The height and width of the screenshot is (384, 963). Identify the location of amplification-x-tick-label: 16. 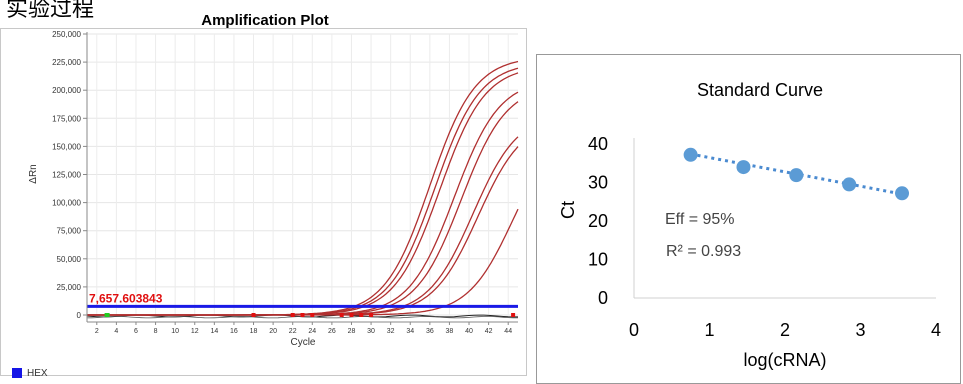
(234, 331).